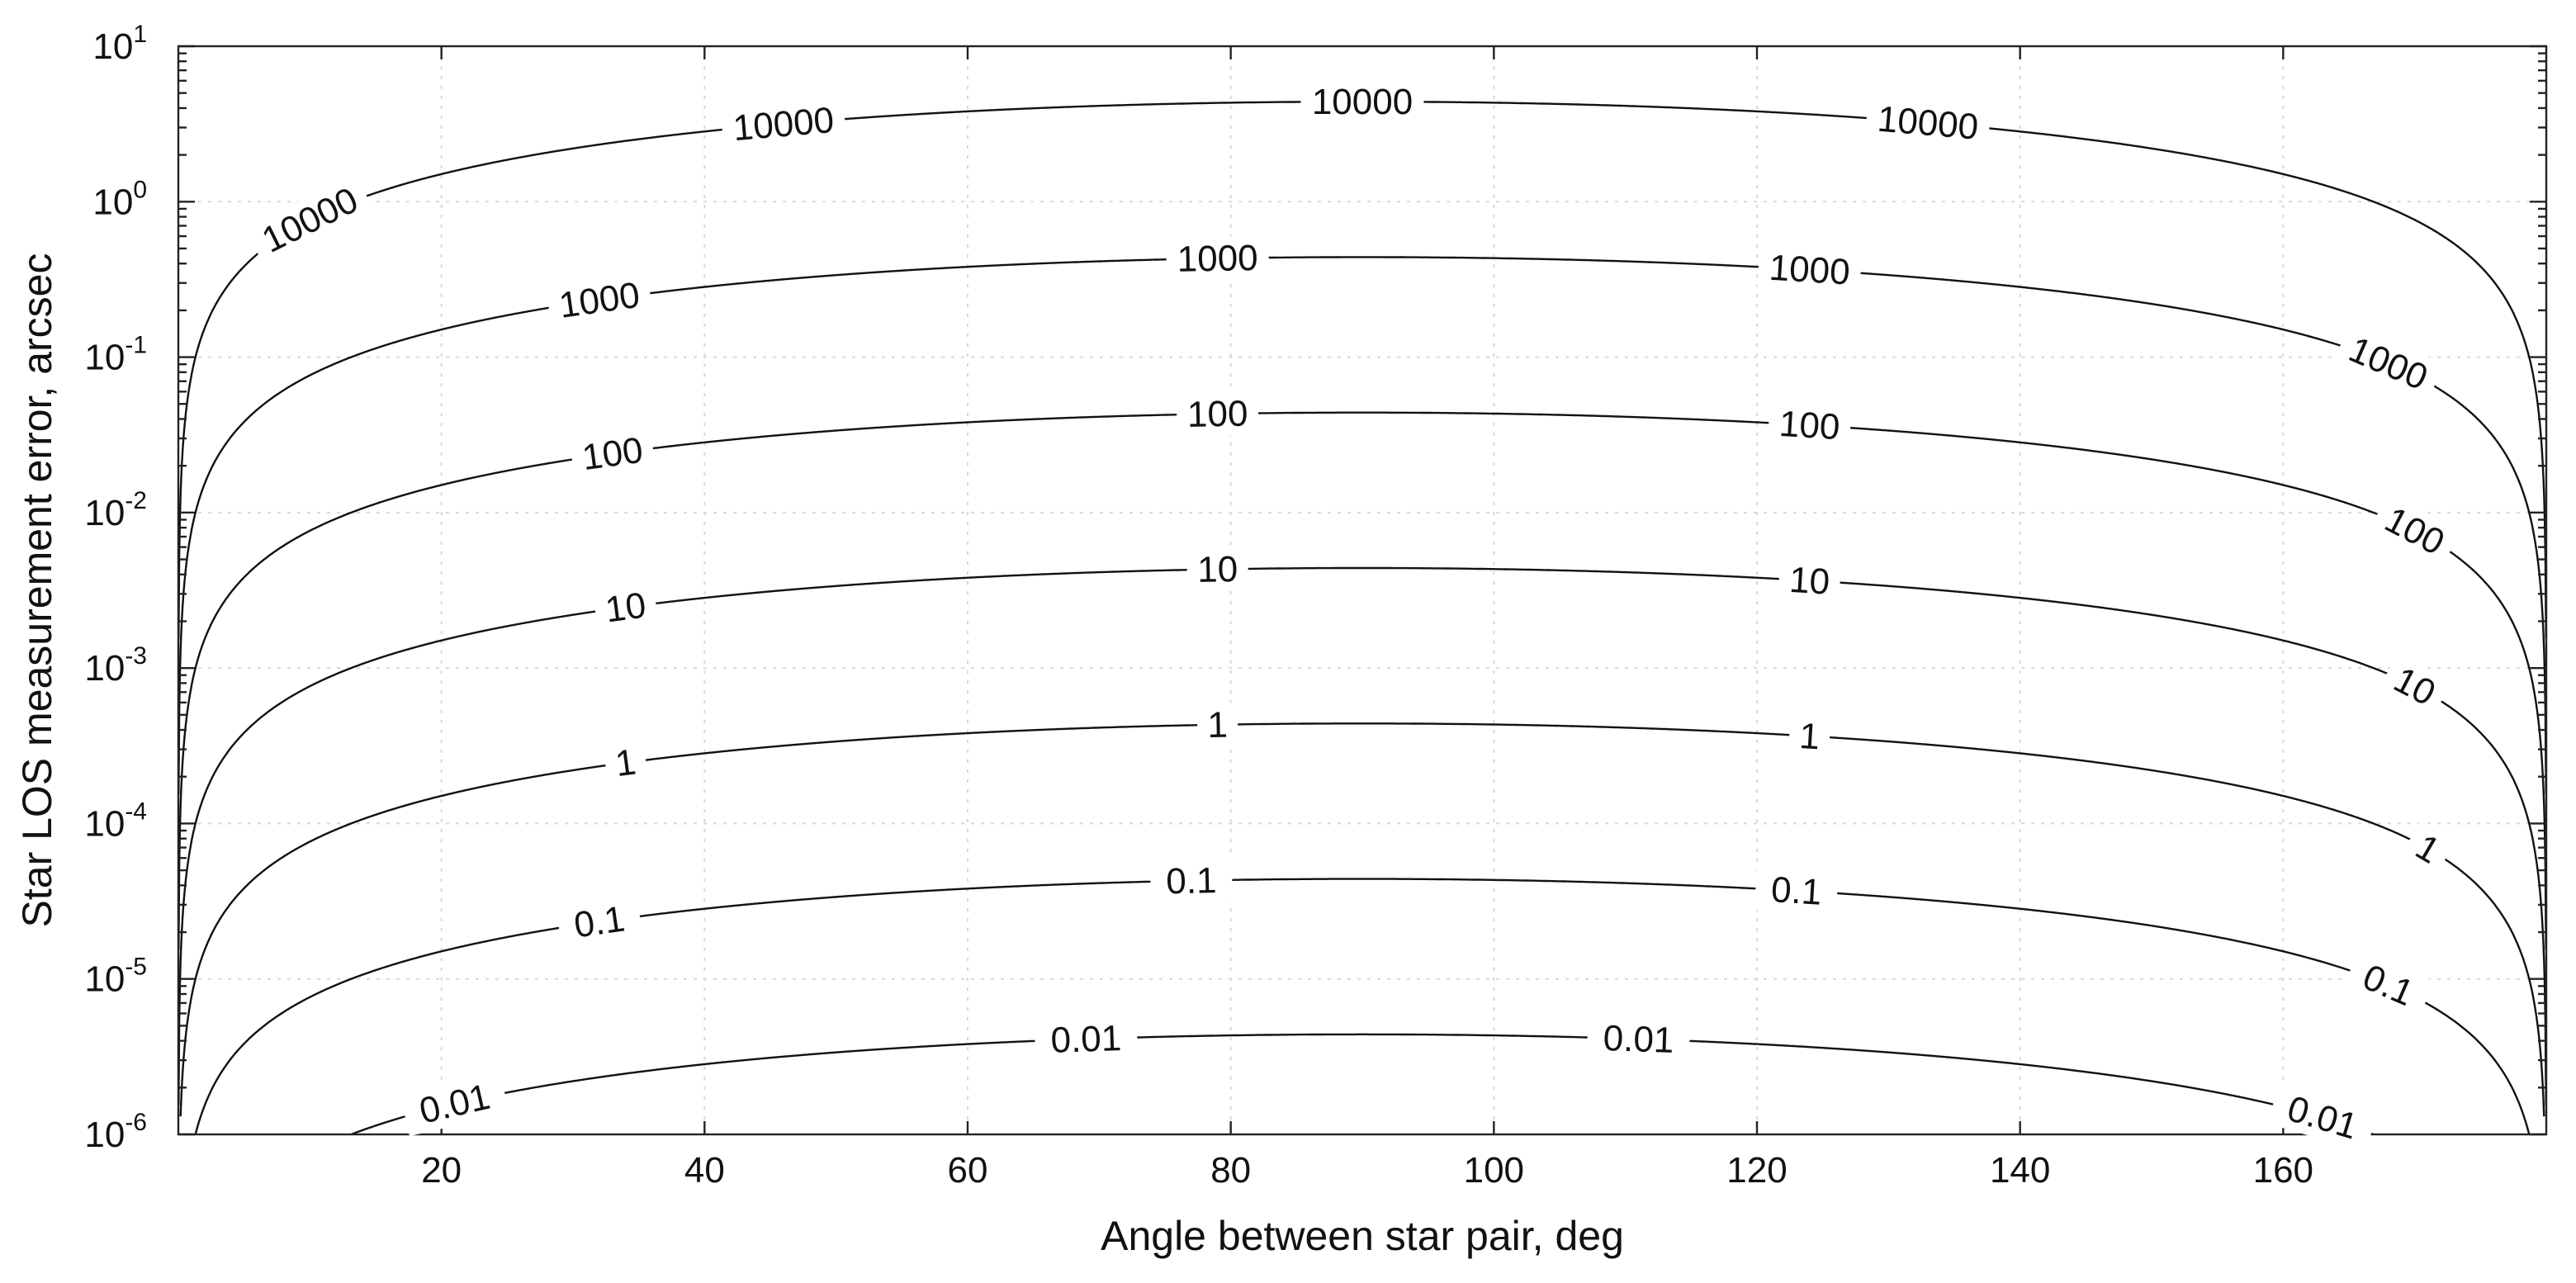 Image resolution: width=2576 pixels, height=1283 pixels. What do you see at coordinates (115, 355) in the screenshot?
I see `y-tick-label: 10⁻¹` at bounding box center [115, 355].